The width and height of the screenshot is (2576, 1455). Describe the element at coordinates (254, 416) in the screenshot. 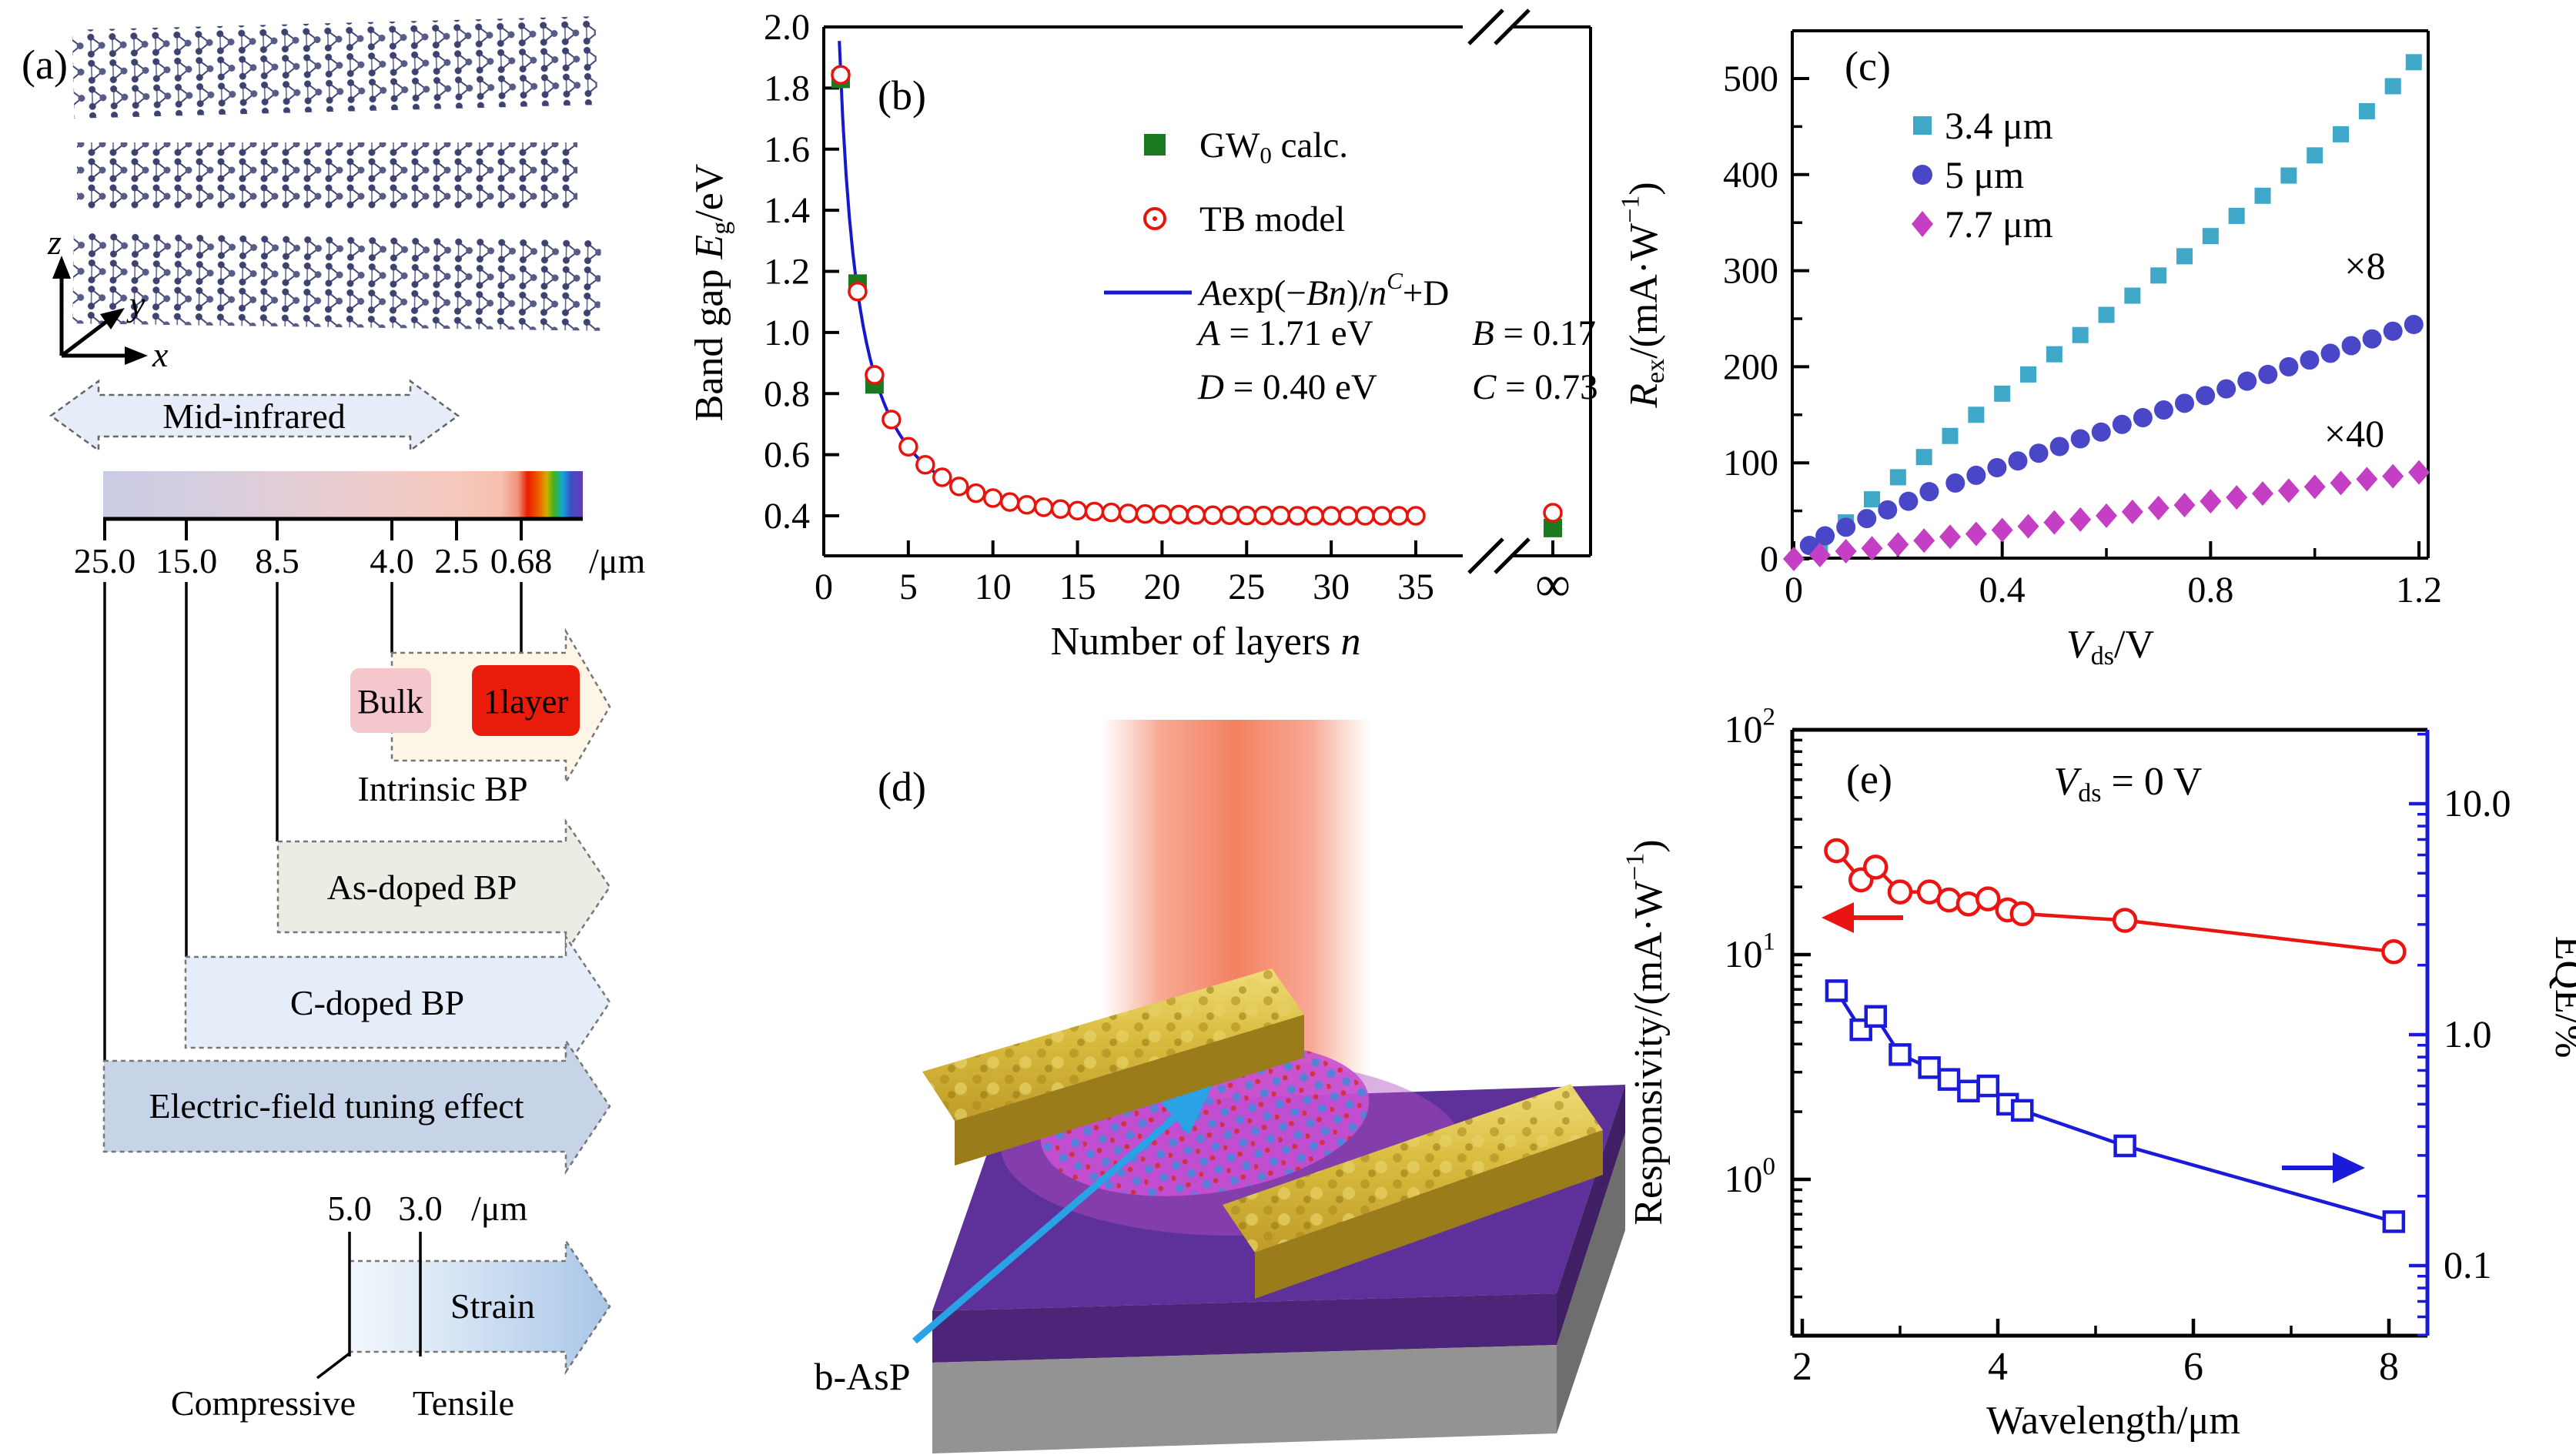

I see `mid-infrared-label: Mid-infrared` at that location.